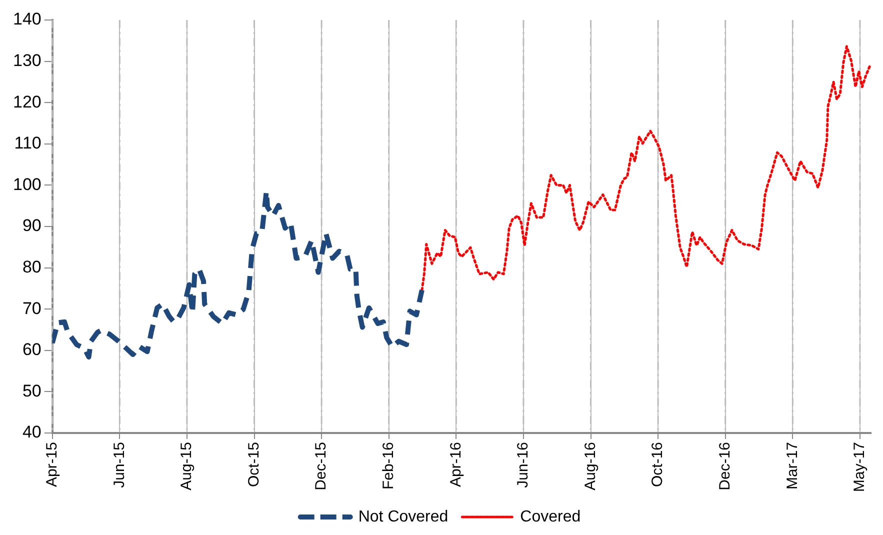  What do you see at coordinates (550, 517) in the screenshot?
I see `legend-label: Covered` at bounding box center [550, 517].